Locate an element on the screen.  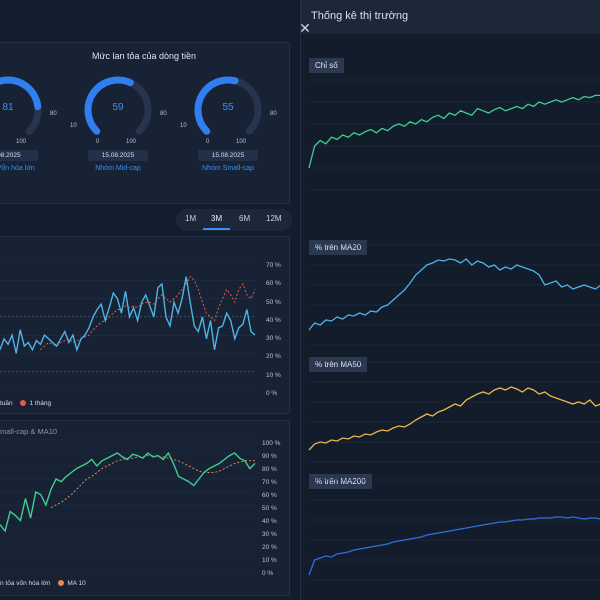
chart1-legend: tuần 1 tháng is located at coordinates (25, 403).